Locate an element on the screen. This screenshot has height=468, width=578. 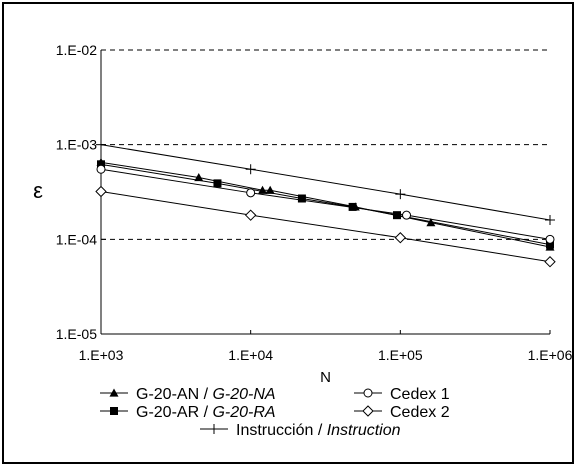
legend-label: Cedex 1 is located at coordinates (420, 394).